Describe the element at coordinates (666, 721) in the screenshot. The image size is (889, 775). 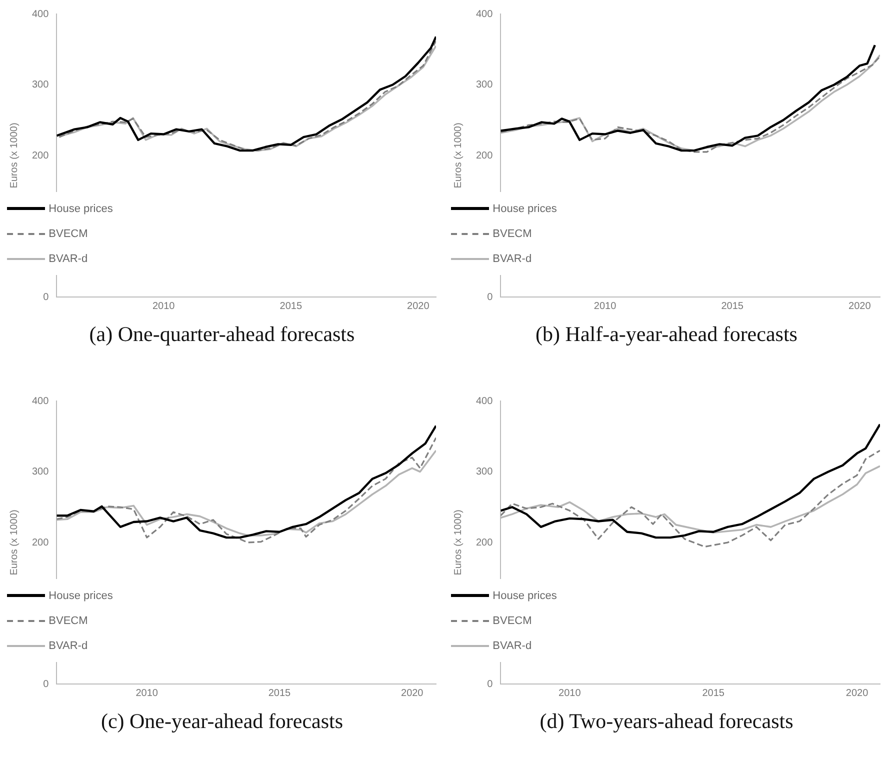
I see `text: (d) Two-years-ahead forecasts` at that location.